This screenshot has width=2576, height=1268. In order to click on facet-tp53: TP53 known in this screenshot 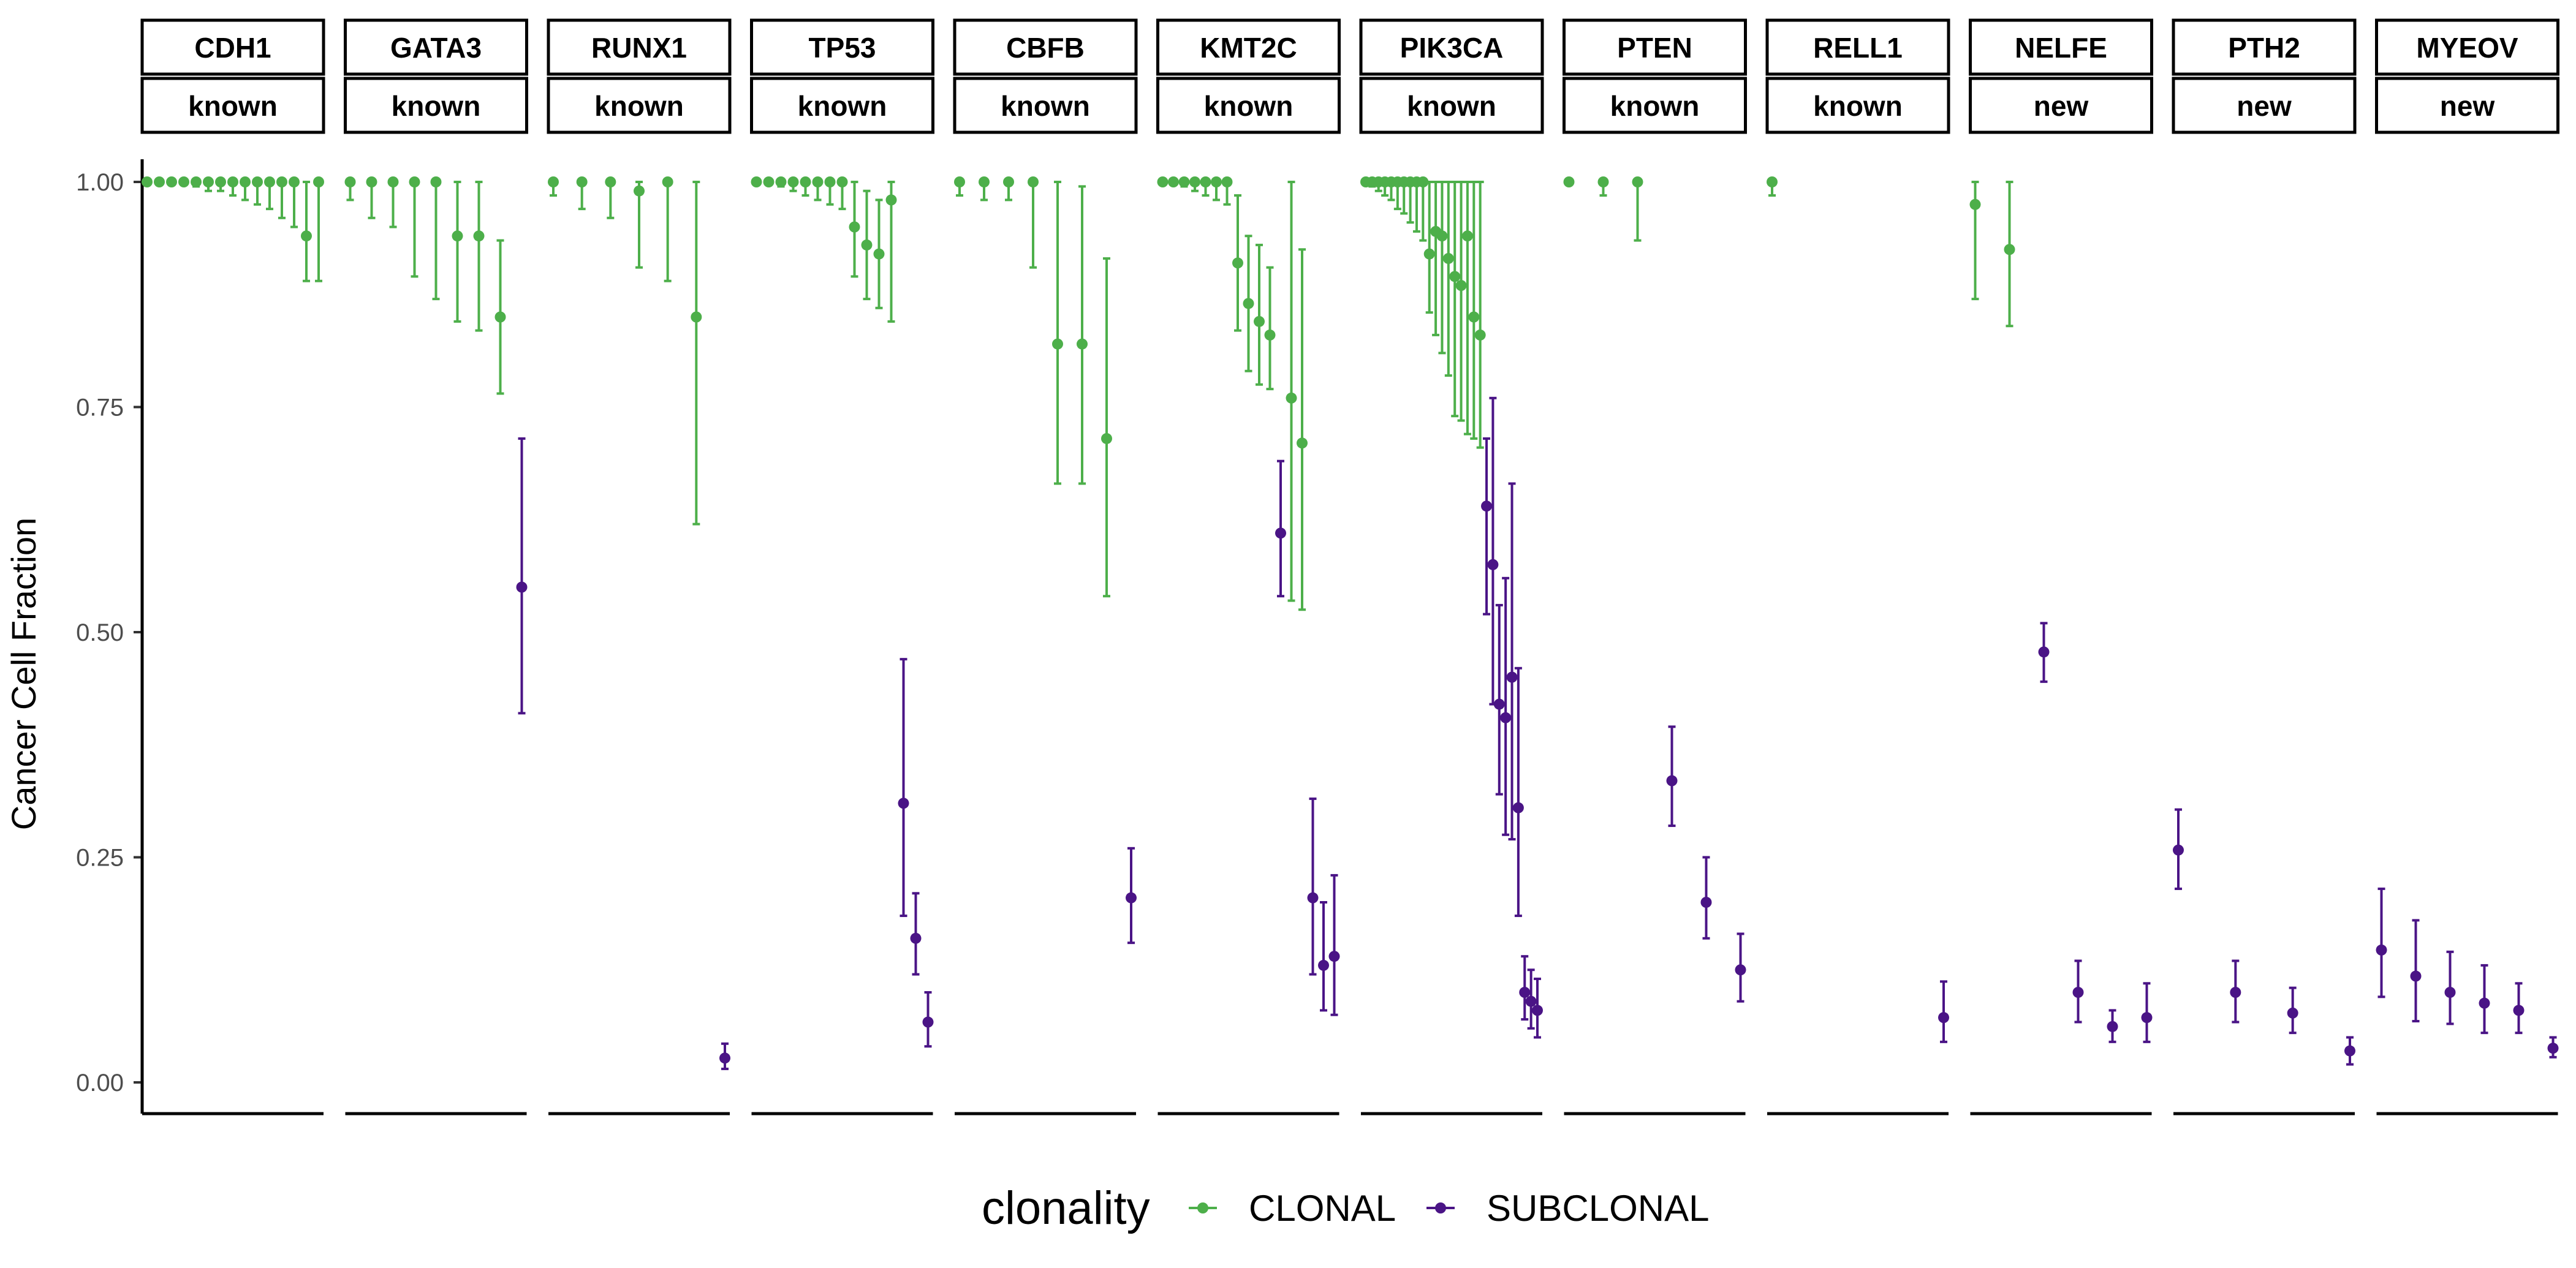, I will do `click(842, 566)`.